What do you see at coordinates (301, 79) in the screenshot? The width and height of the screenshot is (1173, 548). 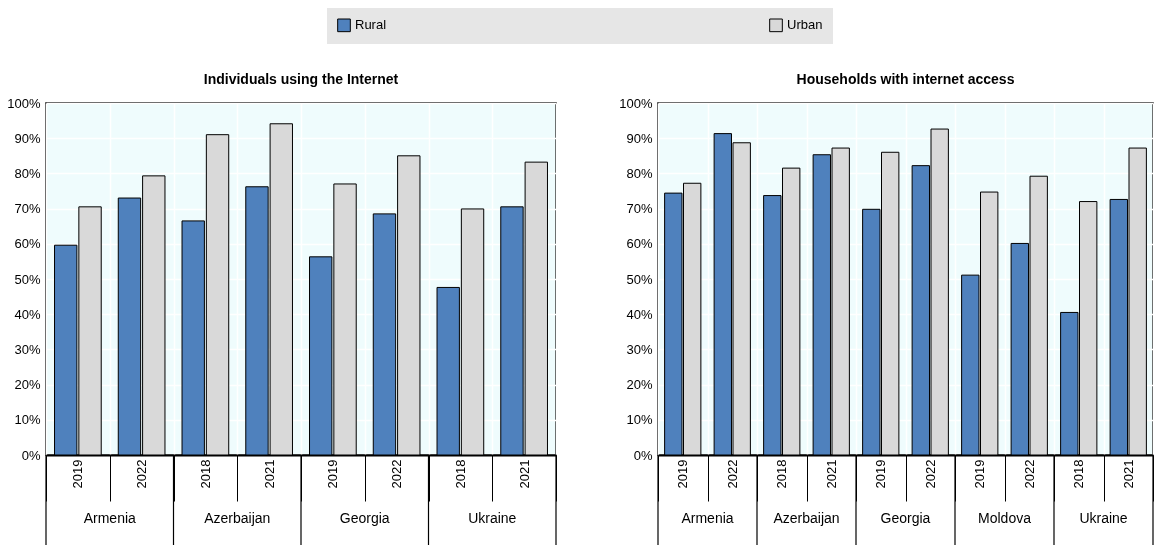 I see `chart-title: Individuals using the Internet` at bounding box center [301, 79].